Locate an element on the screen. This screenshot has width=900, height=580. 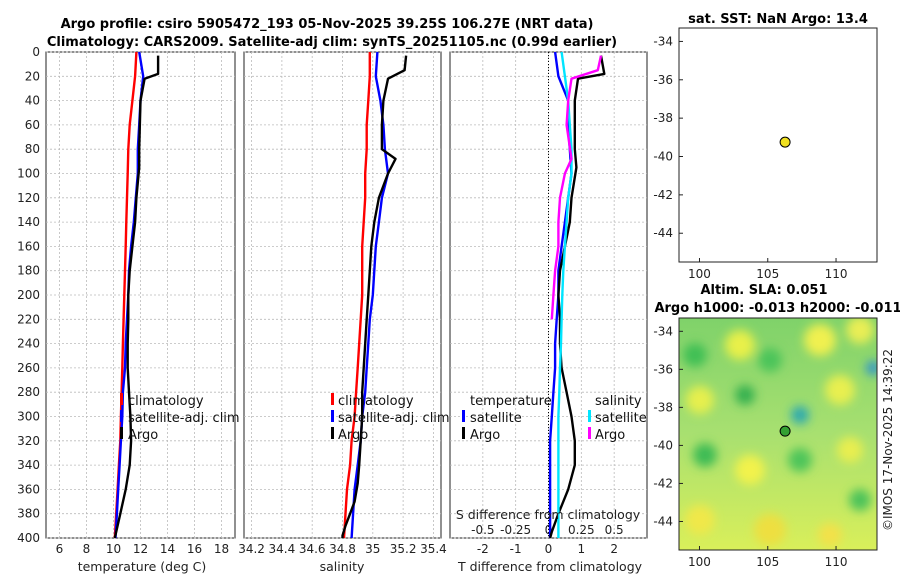
temperature-xlabel: temperature (deg C) is located at coordinates (142, 566).